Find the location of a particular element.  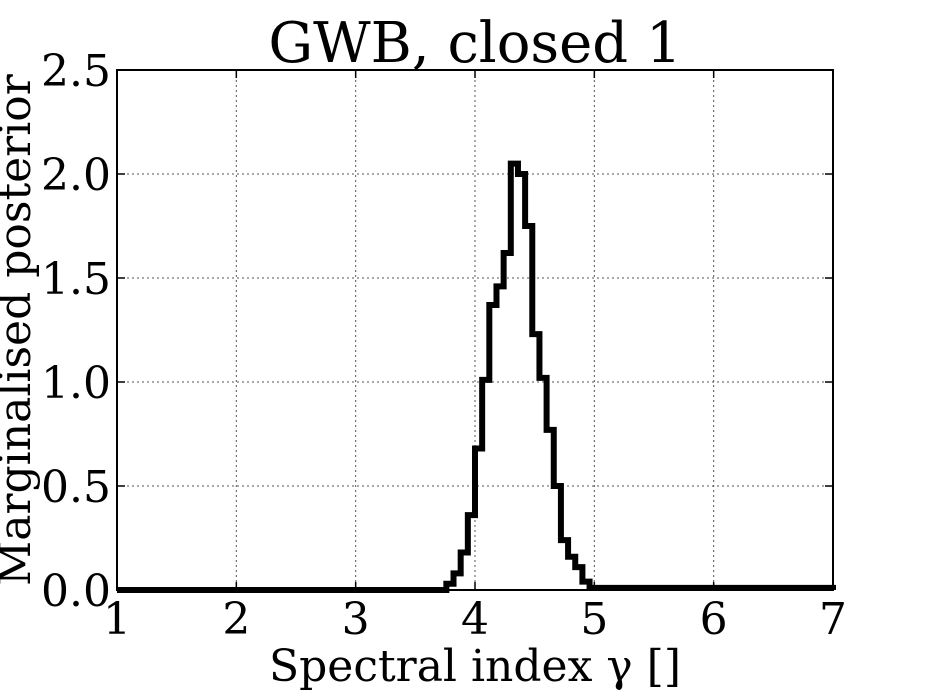

y-tick-label: 2.5 is located at coordinates (76, 71).